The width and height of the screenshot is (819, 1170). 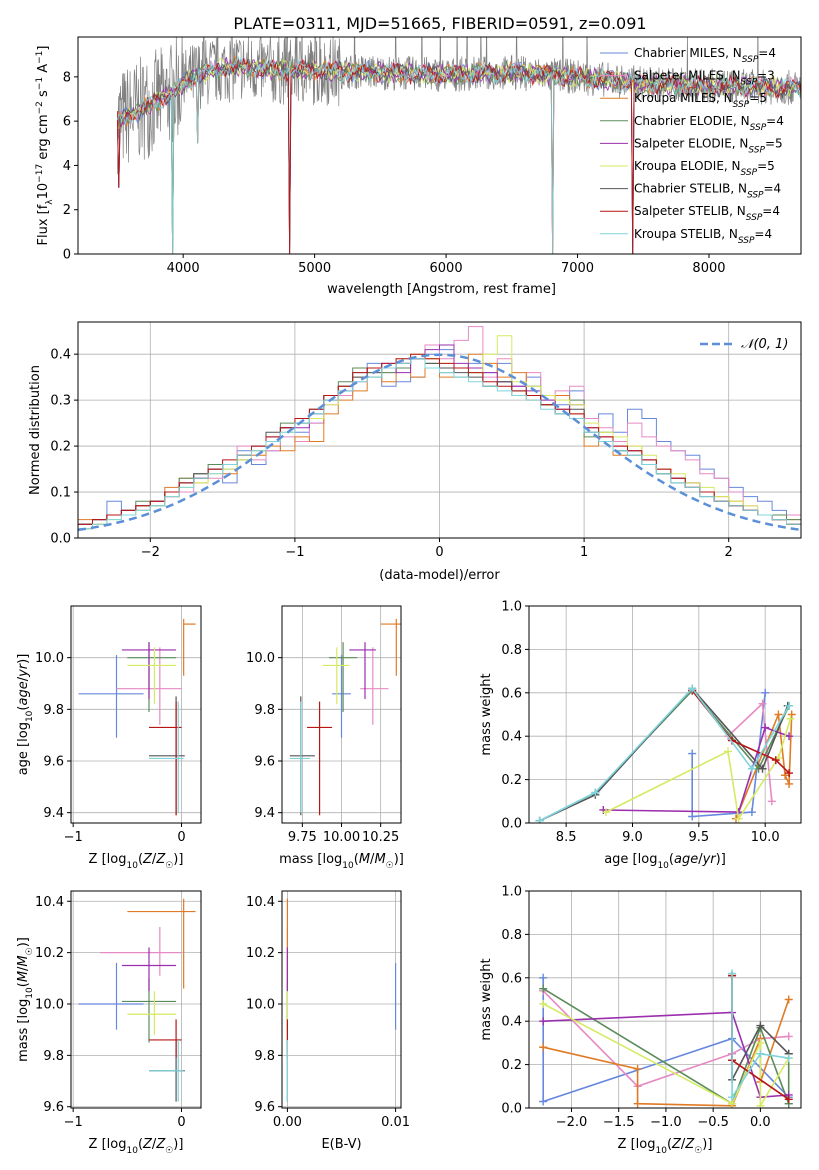 What do you see at coordinates (486, 999) in the screenshot?
I see `y-axis-label: mass weight` at bounding box center [486, 999].